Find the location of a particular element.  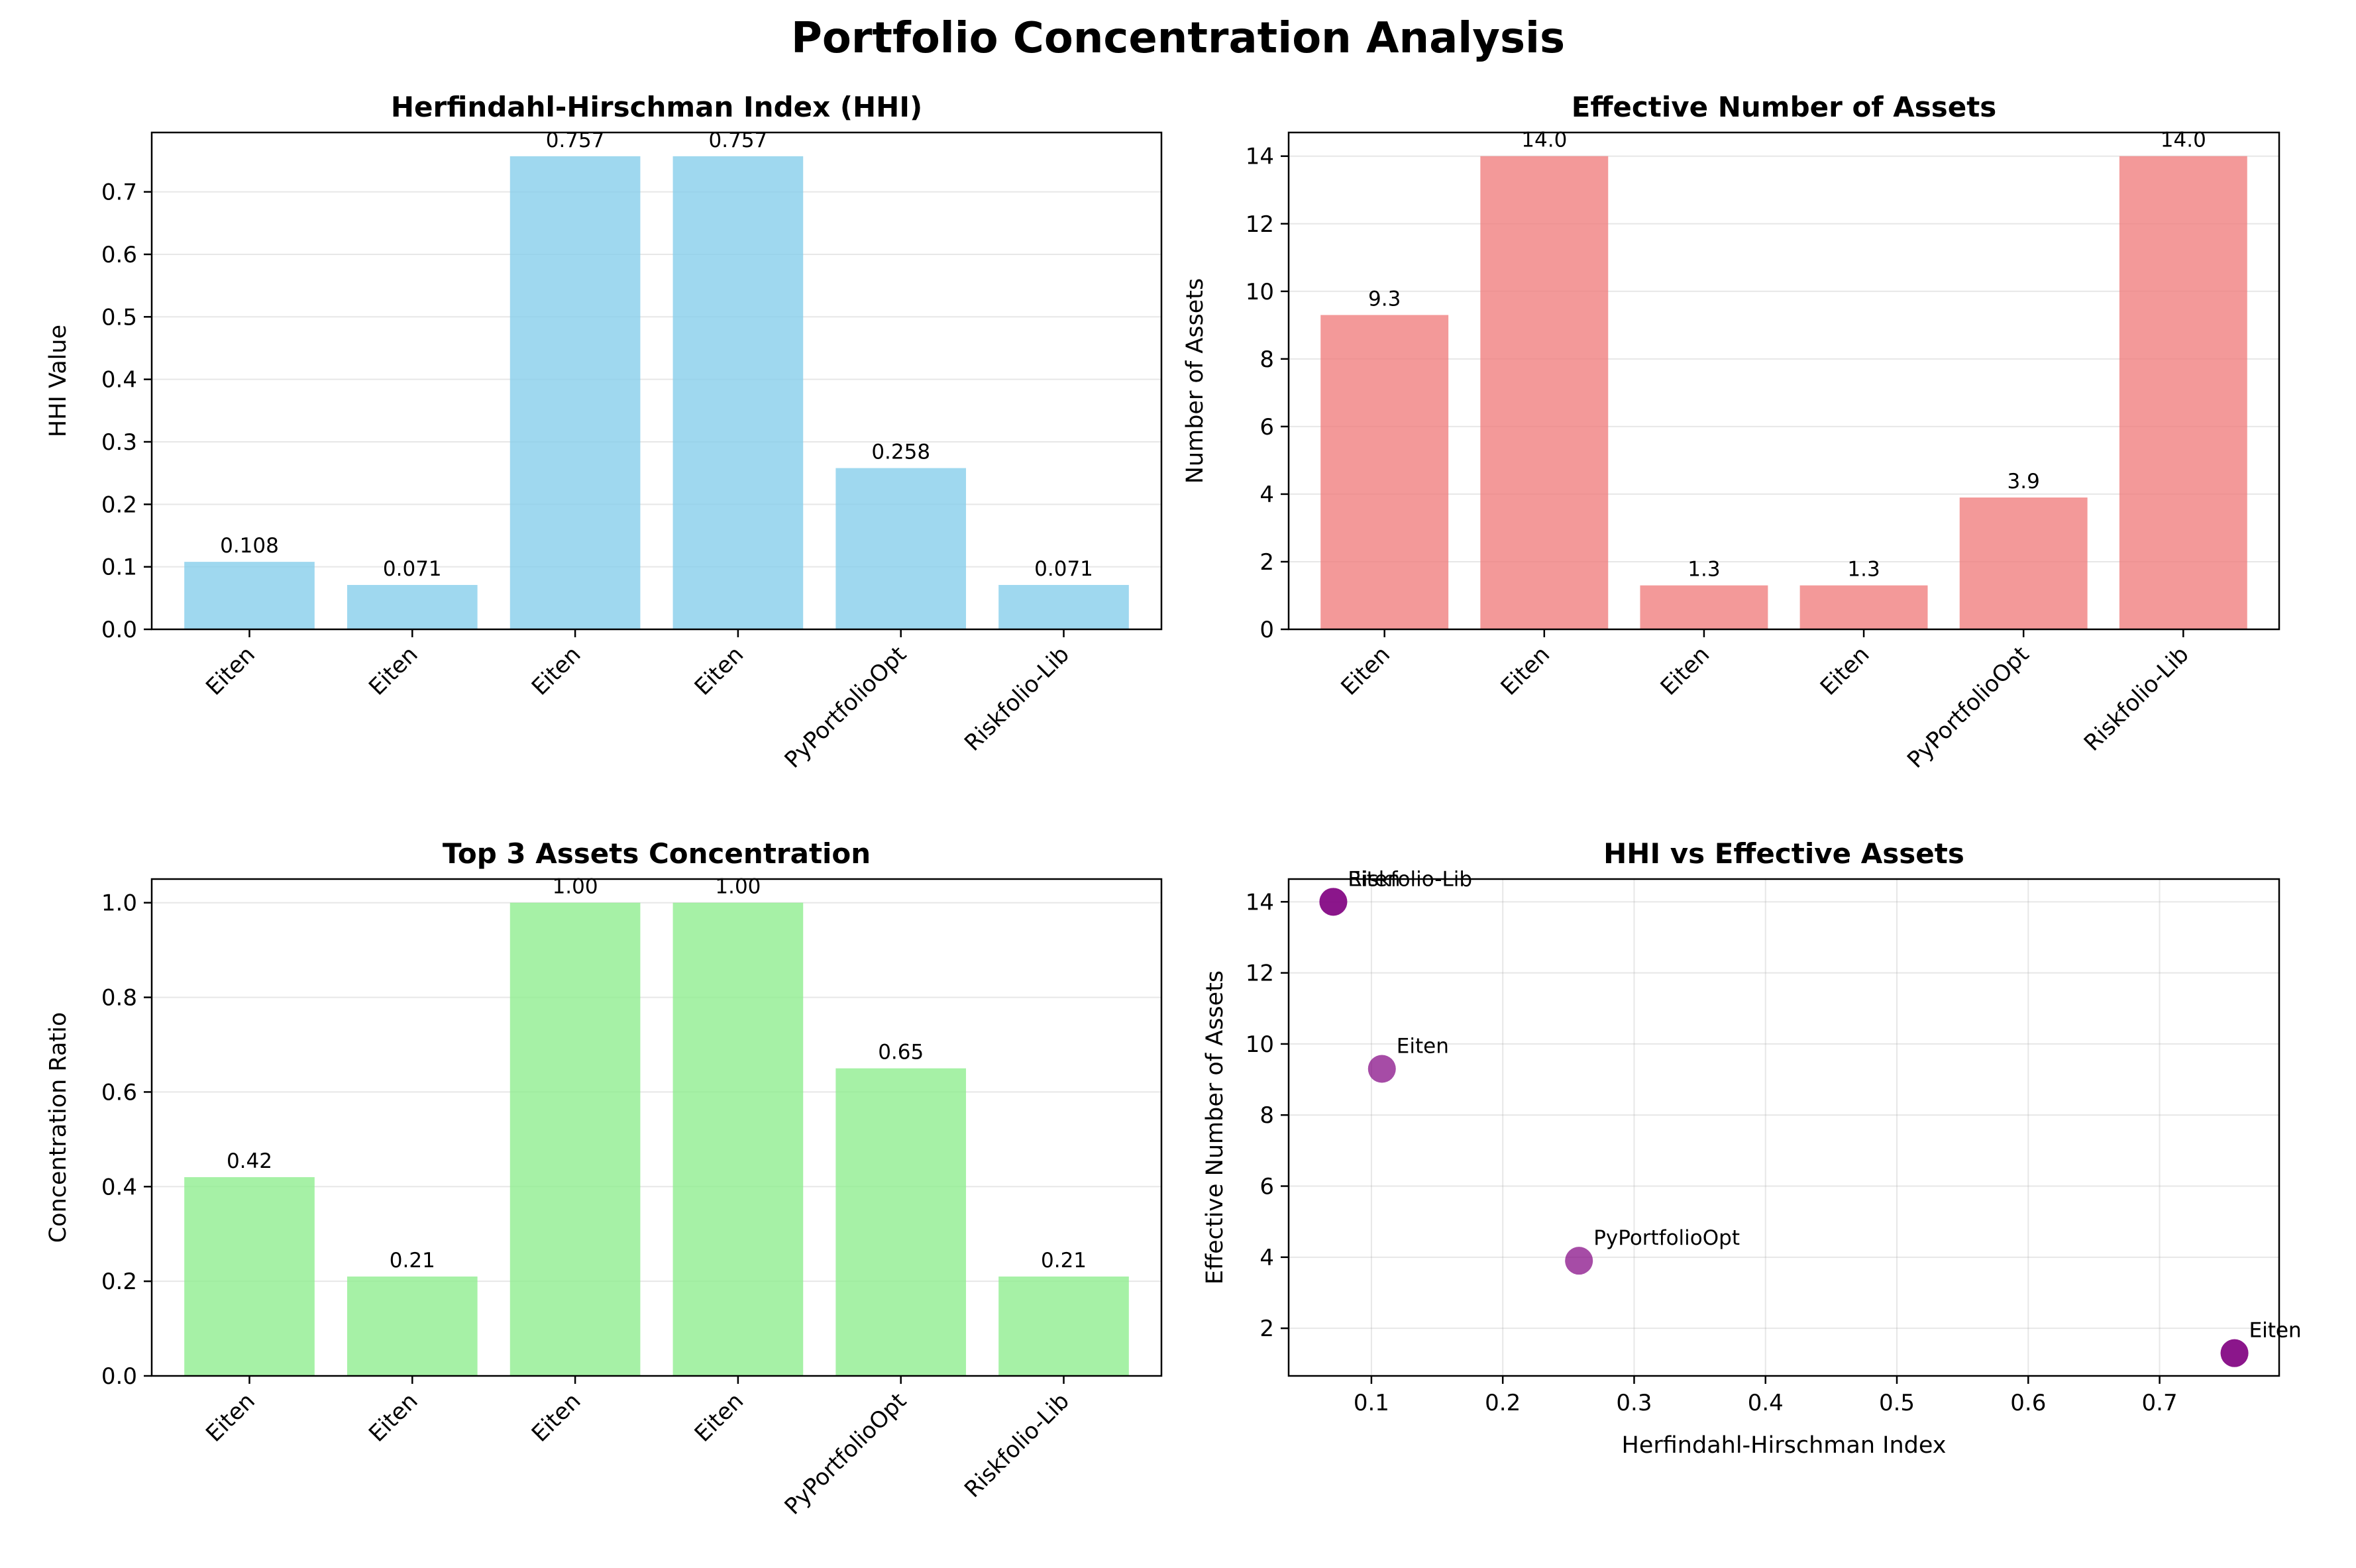

x-tick-label: 0.3 is located at coordinates (1634, 1403).